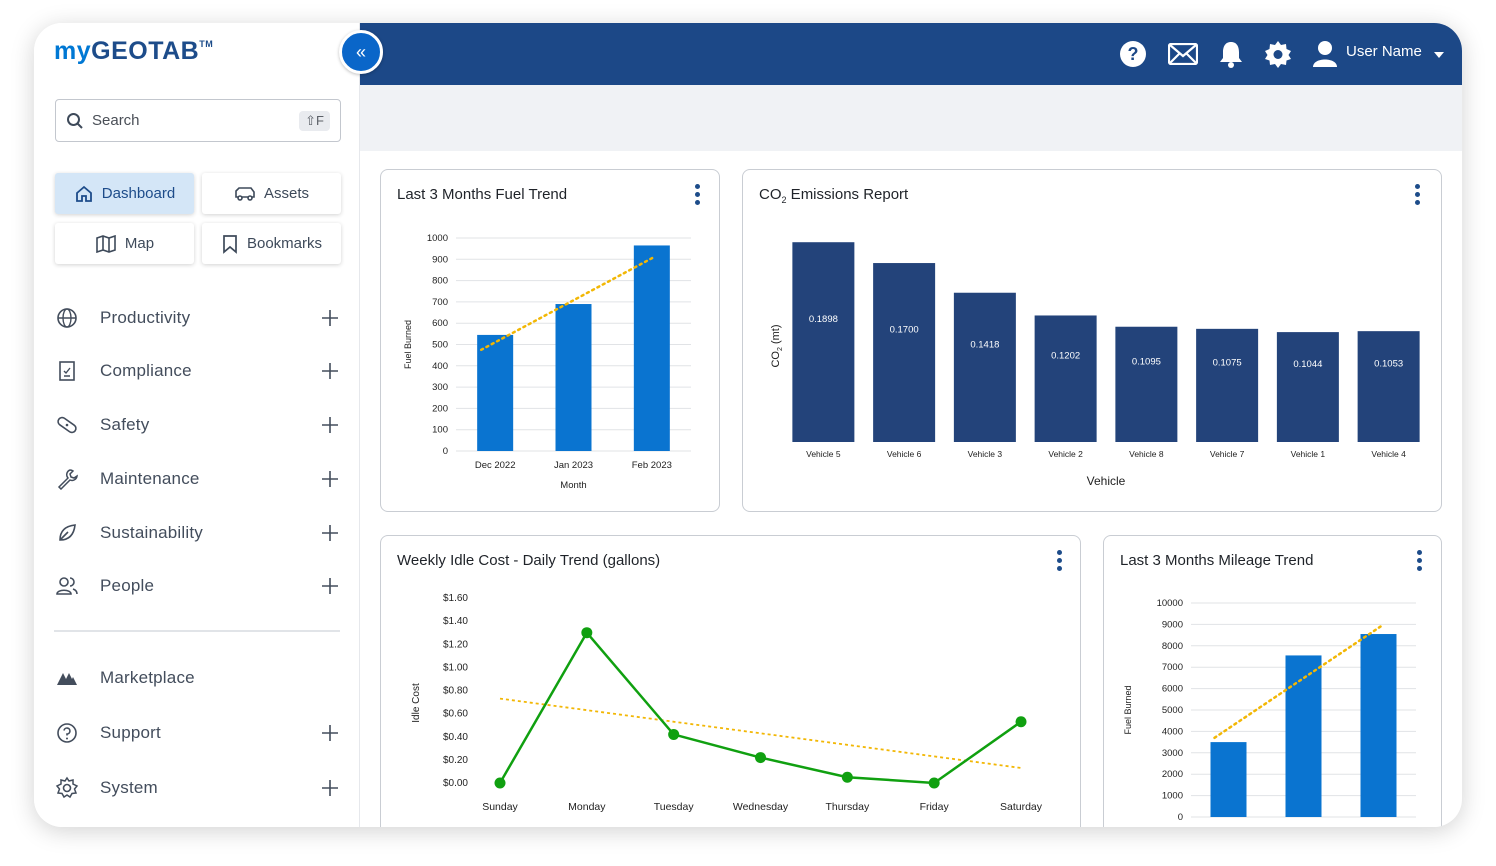 This screenshot has width=1496, height=866. Describe the element at coordinates (416, 703) in the screenshot. I see `y-axis-label: Idle Cost` at that location.